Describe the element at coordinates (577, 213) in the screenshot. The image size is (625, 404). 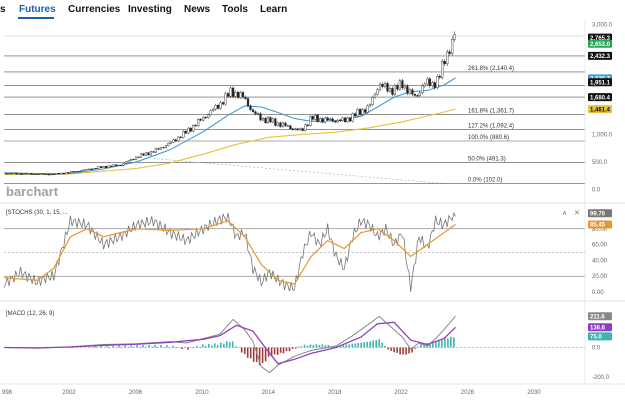
I see `close-icon: ✕` at that location.